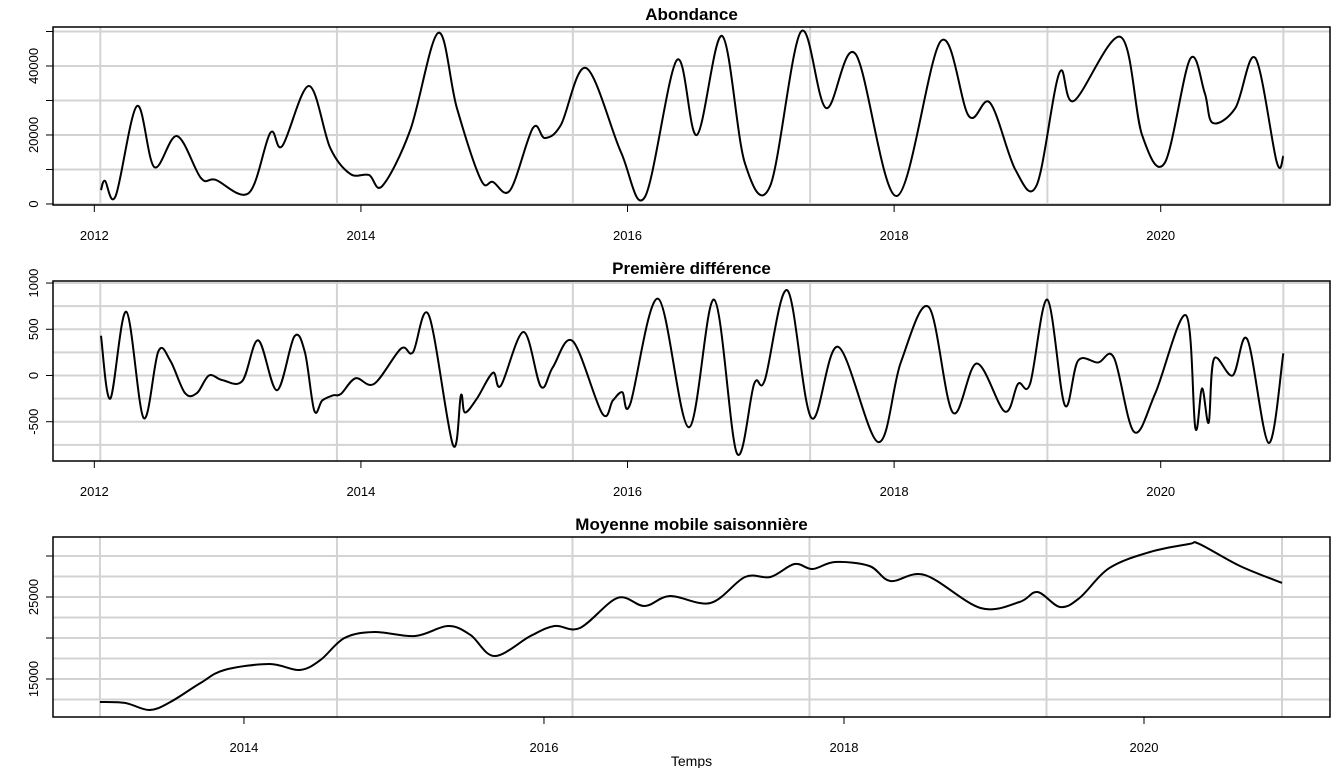  I want to click on y-tick-label: 500, so click(33, 329).